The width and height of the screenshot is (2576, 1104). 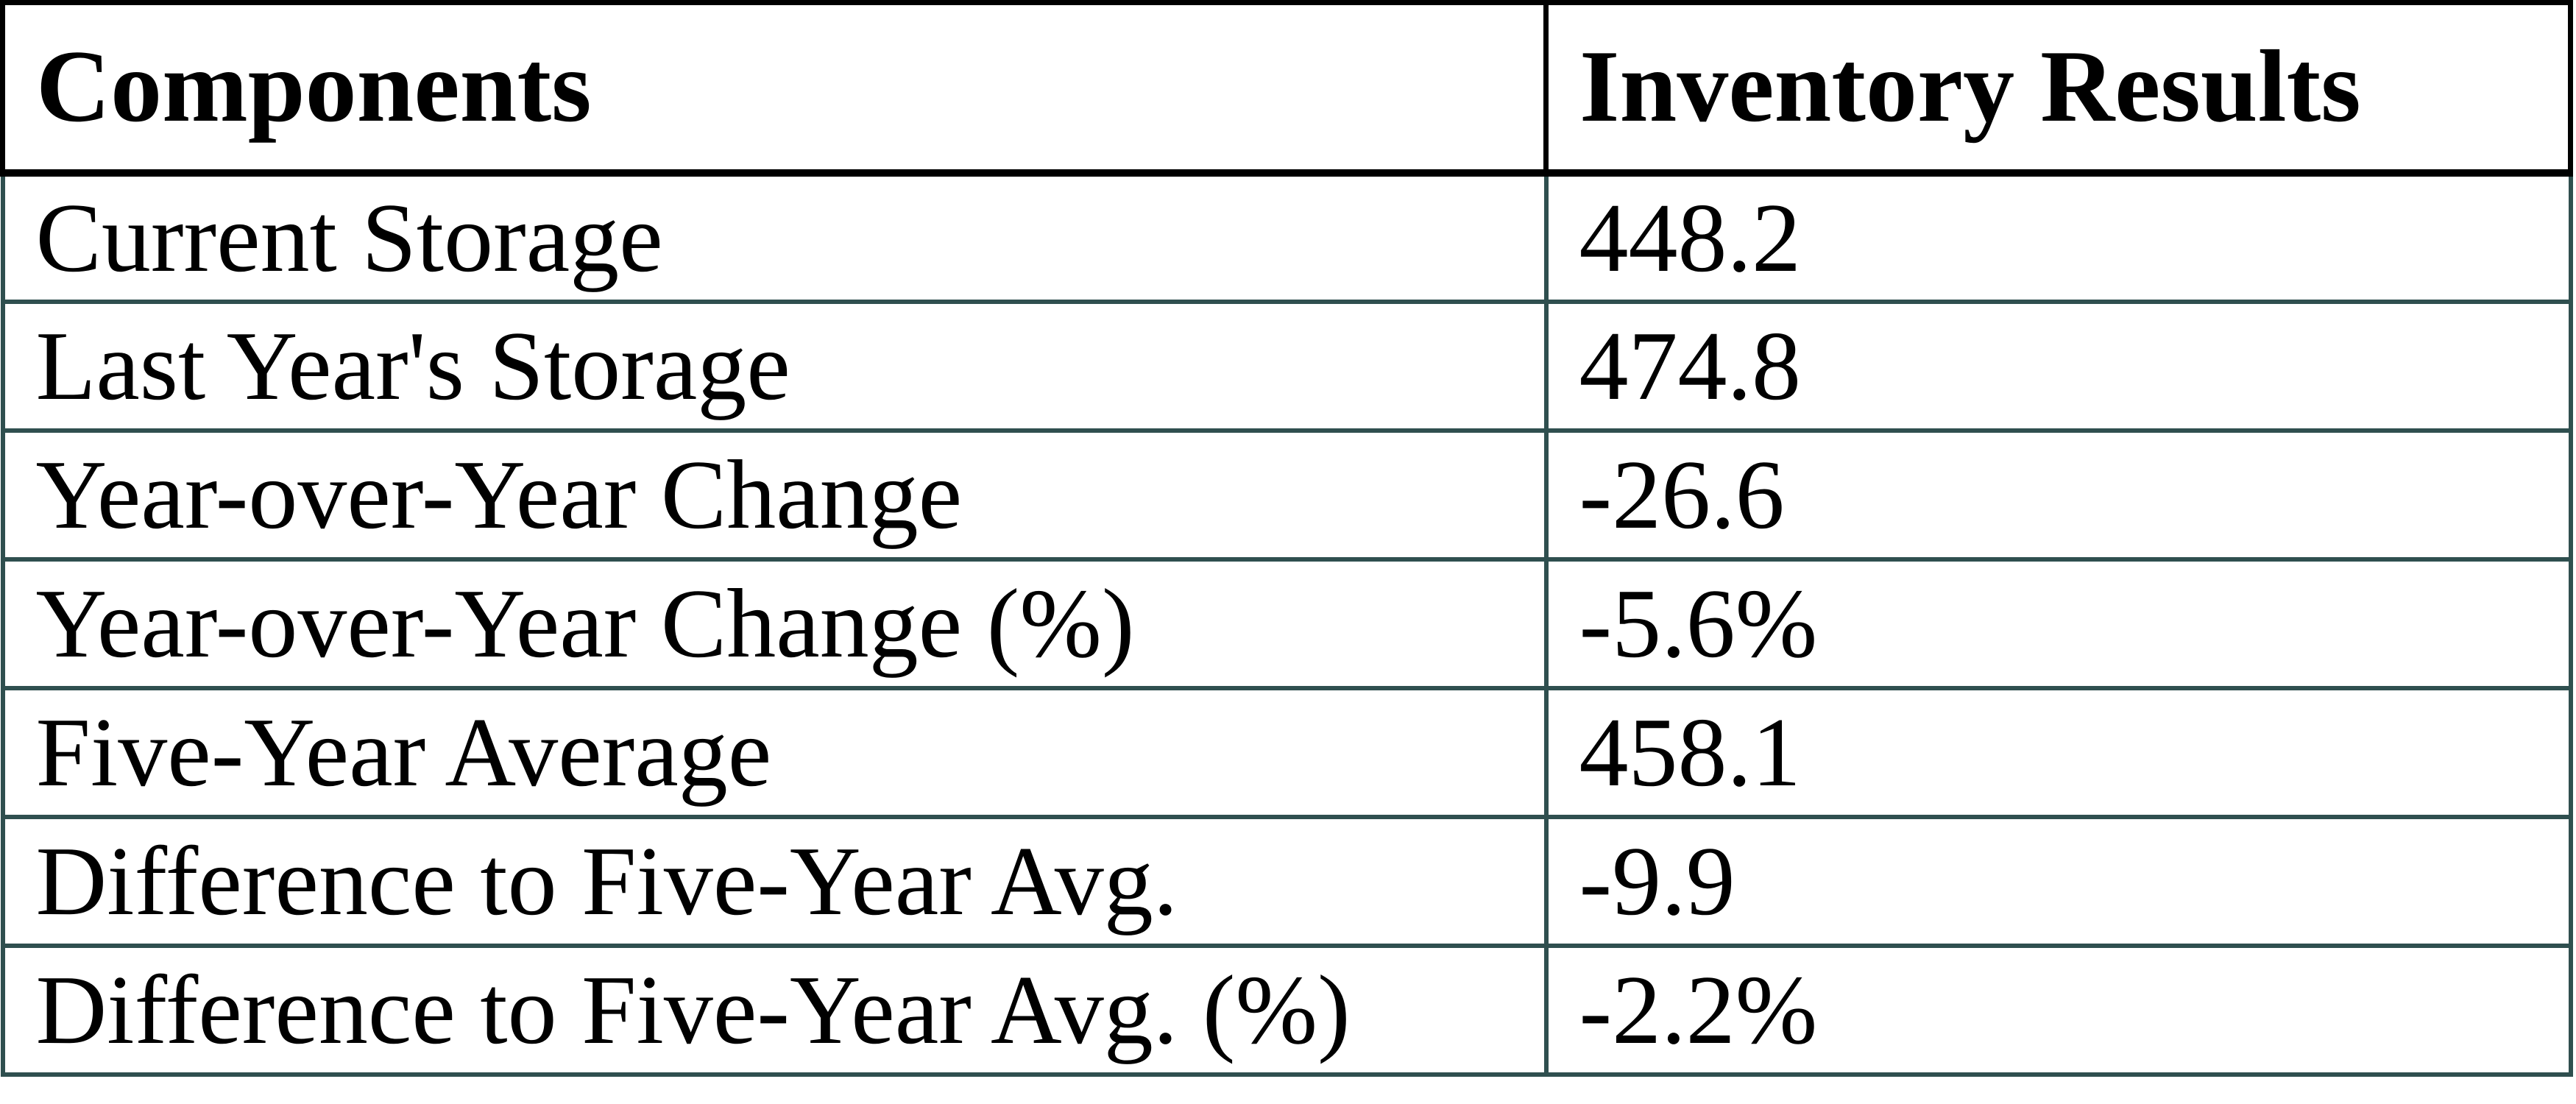 What do you see at coordinates (774, 366) in the screenshot?
I see `component-label: Last Year's Storage` at bounding box center [774, 366].